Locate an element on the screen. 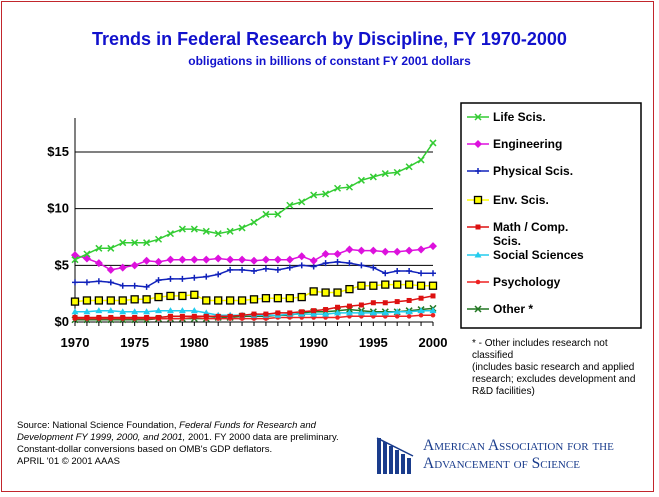 The width and height of the screenshot is (659, 497). legend-label: Env. Scis. is located at coordinates (521, 200).